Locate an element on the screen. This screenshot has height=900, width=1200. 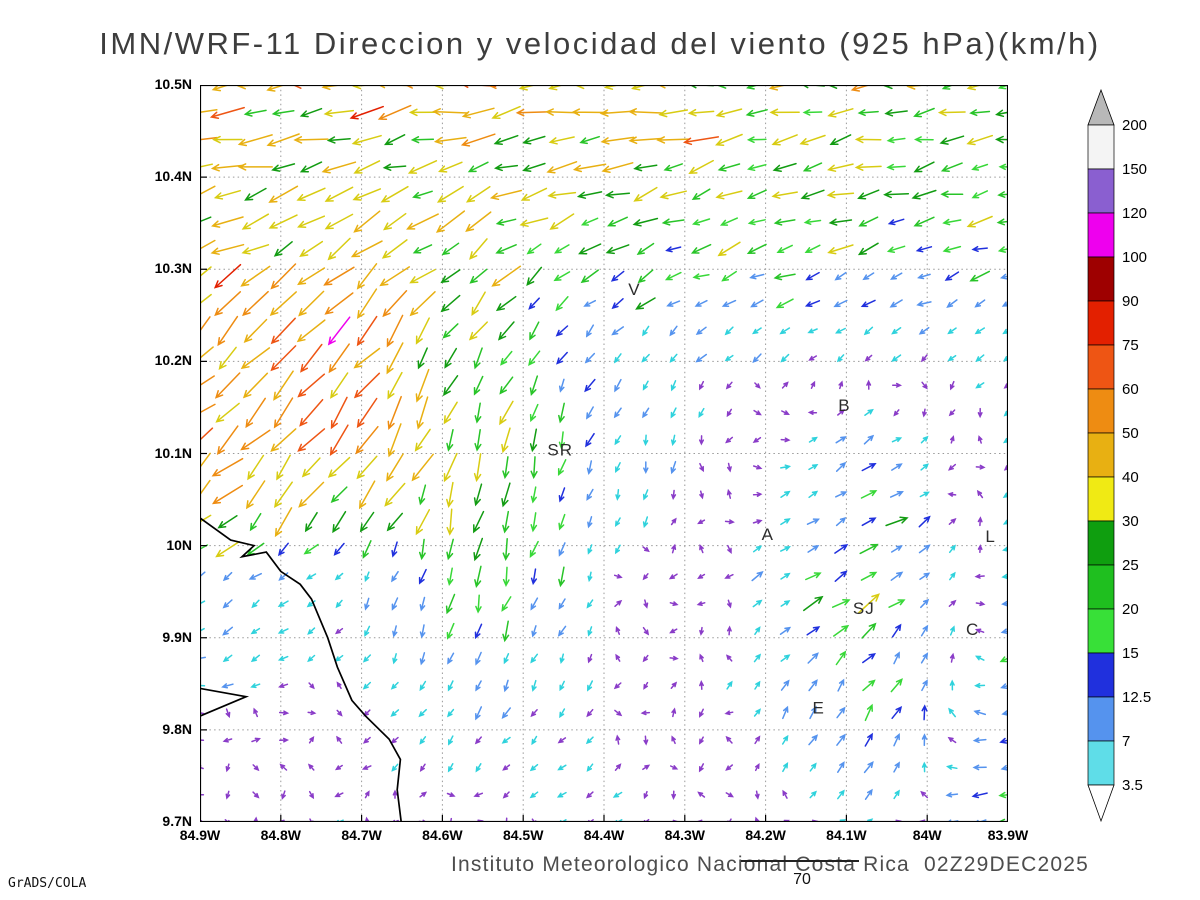
colorbar: 200 150 120 100 90 75 60 50 40 30 25 20 15 12.5 7 3.5 is located at coordinates (1127, 458).